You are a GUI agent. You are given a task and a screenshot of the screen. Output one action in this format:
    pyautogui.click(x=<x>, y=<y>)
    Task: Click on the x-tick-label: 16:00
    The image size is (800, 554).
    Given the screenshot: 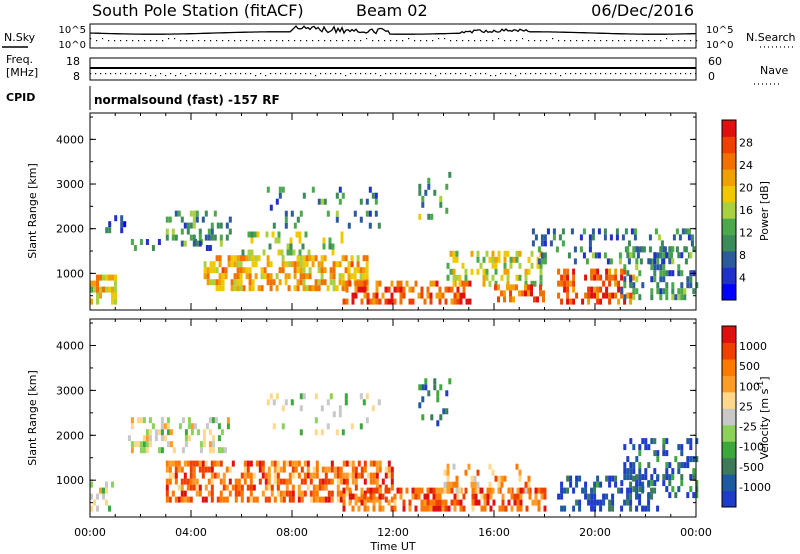 What is the action you would take?
    pyautogui.click(x=494, y=532)
    